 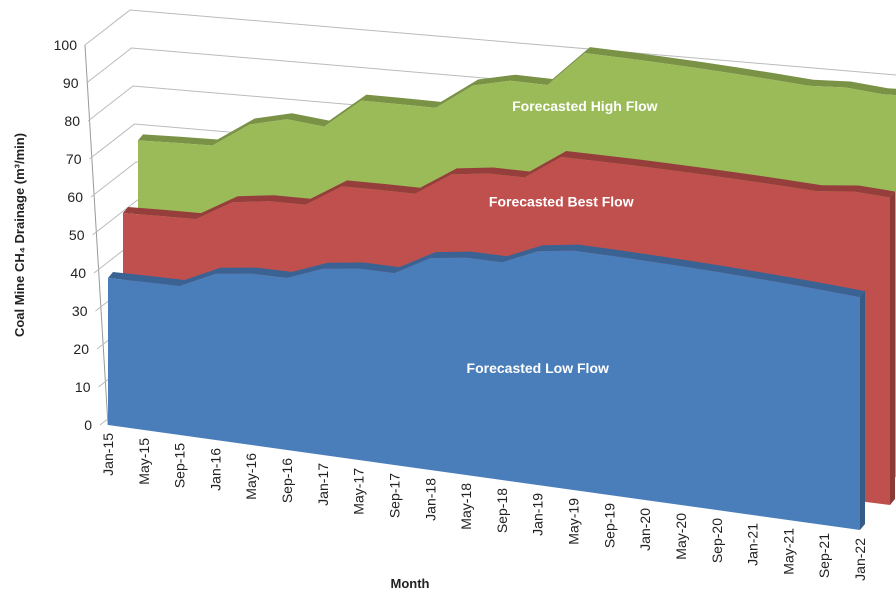 What do you see at coordinates (75, 197) in the screenshot?
I see `y-tick-label: 60` at bounding box center [75, 197].